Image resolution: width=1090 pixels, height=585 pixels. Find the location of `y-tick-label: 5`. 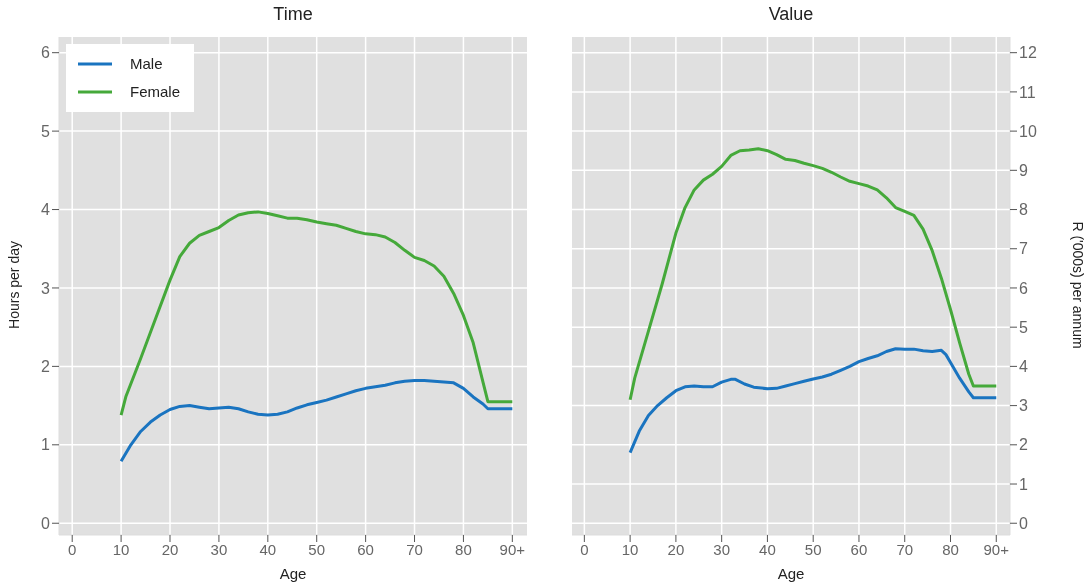

y-tick-label: 5 is located at coordinates (46, 131).